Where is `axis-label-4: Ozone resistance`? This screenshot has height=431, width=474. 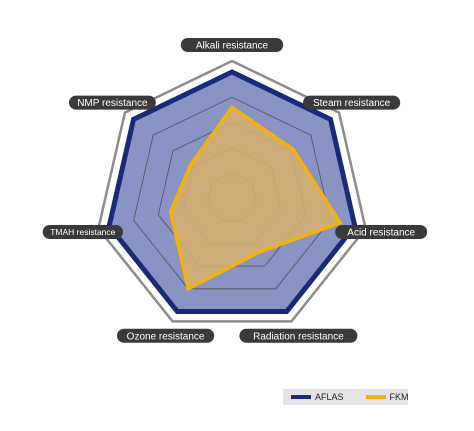 axis-label-4: Ozone resistance is located at coordinates (166, 335).